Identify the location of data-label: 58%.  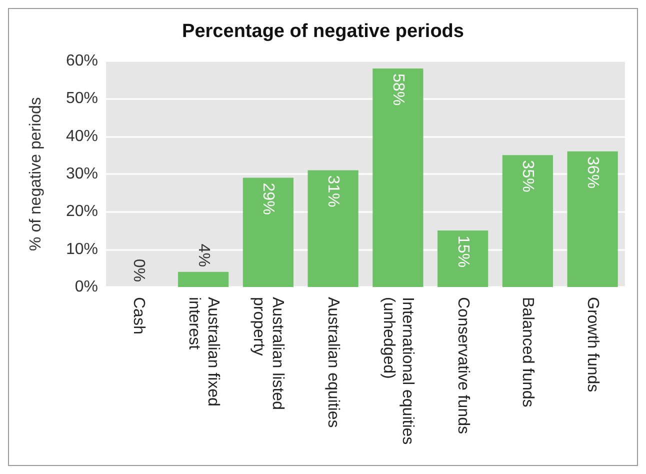
(397, 90).